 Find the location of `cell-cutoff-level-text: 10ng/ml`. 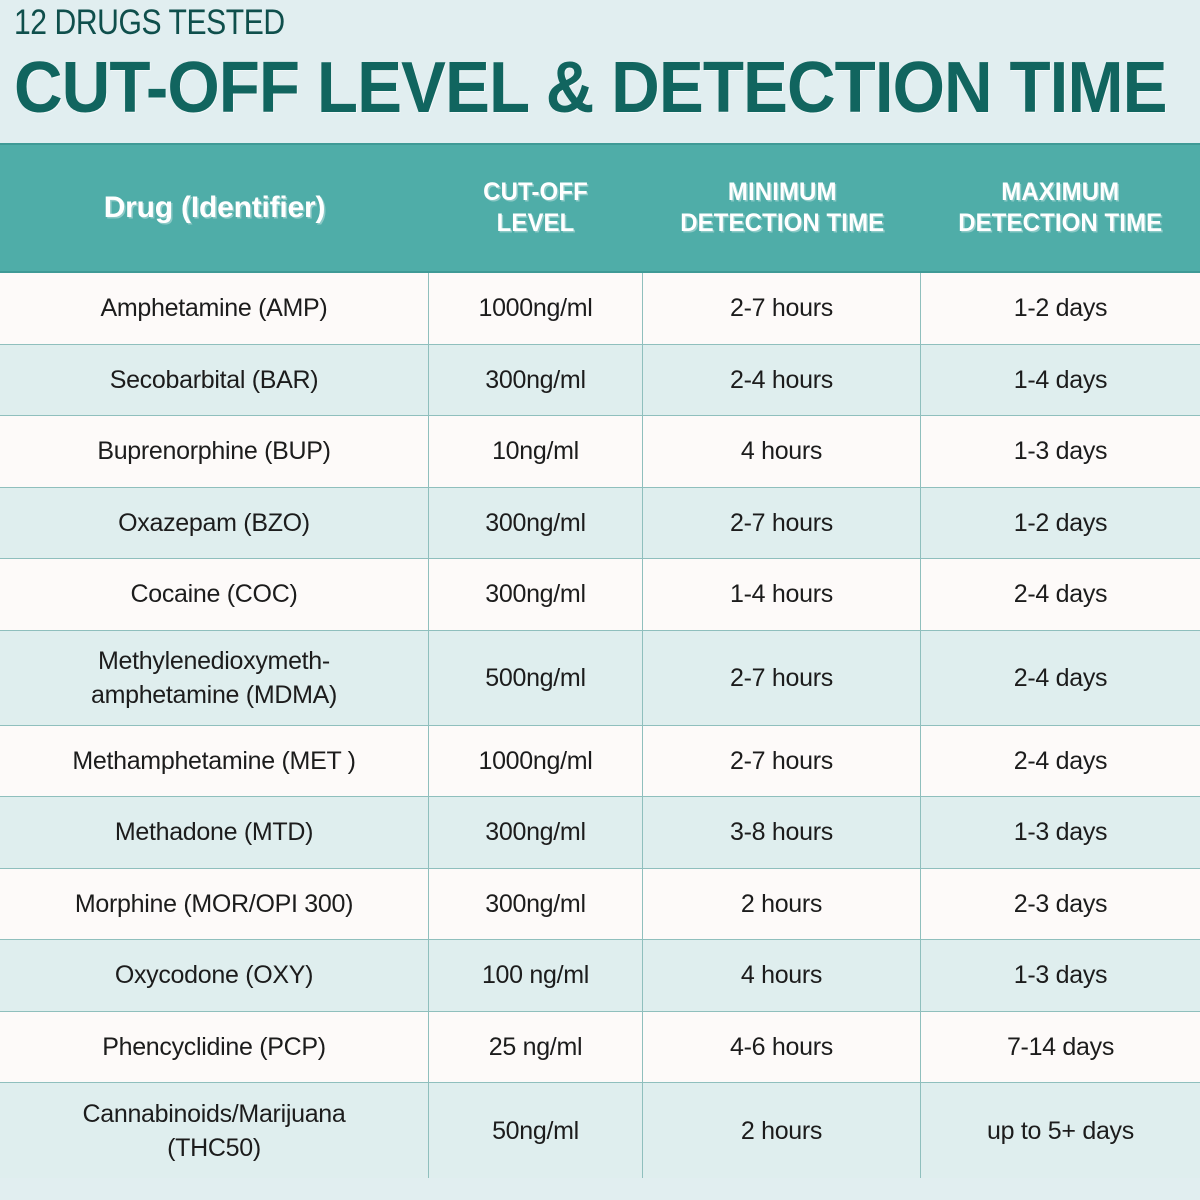

cell-cutoff-level-text: 10ng/ml is located at coordinates (535, 451).